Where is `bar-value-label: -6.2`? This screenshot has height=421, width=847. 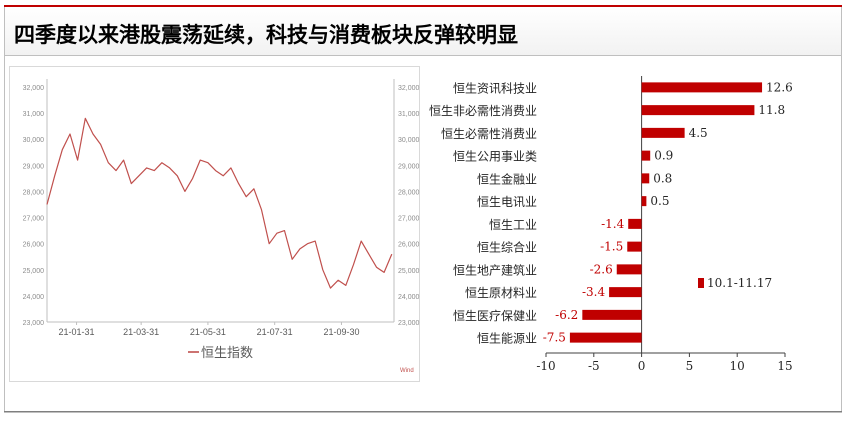 bar-value-label: -6.2 is located at coordinates (566, 315).